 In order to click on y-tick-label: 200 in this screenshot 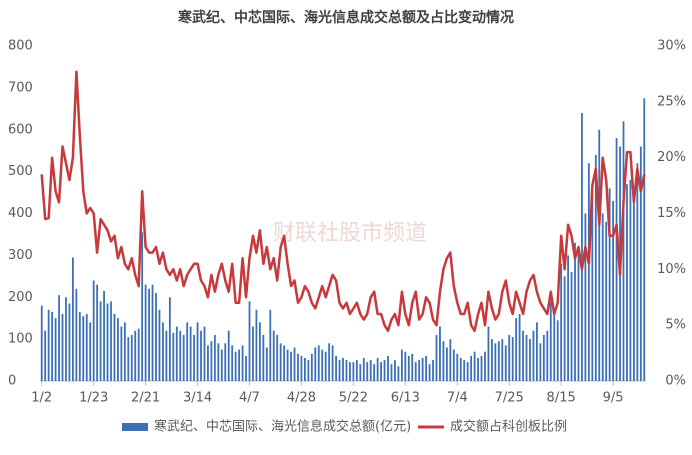, I will do `click(20, 297)`.